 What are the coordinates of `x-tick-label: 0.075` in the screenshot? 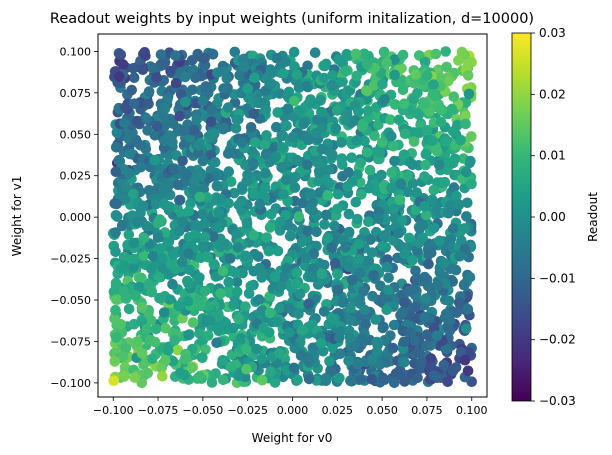 It's located at (427, 410).